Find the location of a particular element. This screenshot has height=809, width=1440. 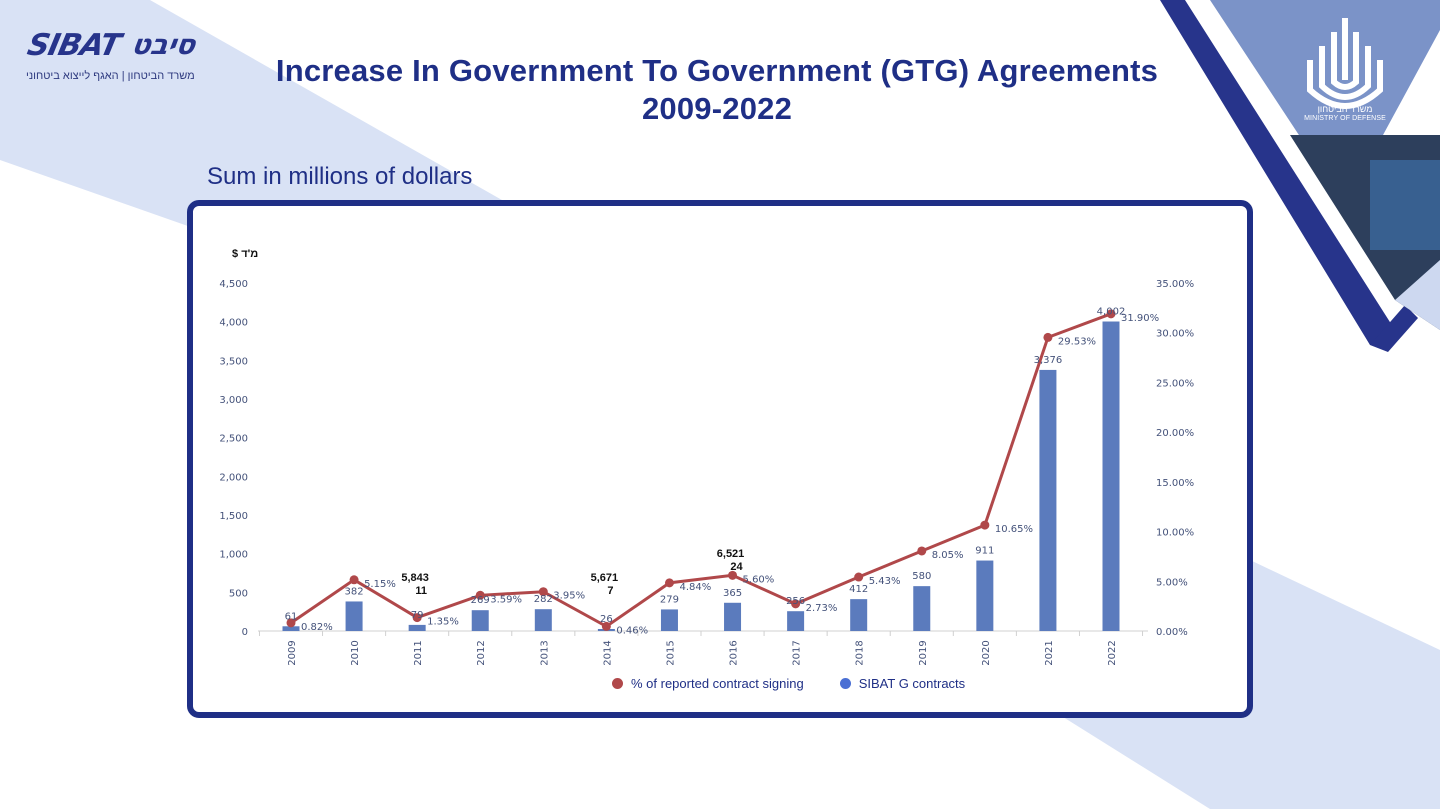

legend-item-contracts: SIBAT G contracts is located at coordinates (902, 683).